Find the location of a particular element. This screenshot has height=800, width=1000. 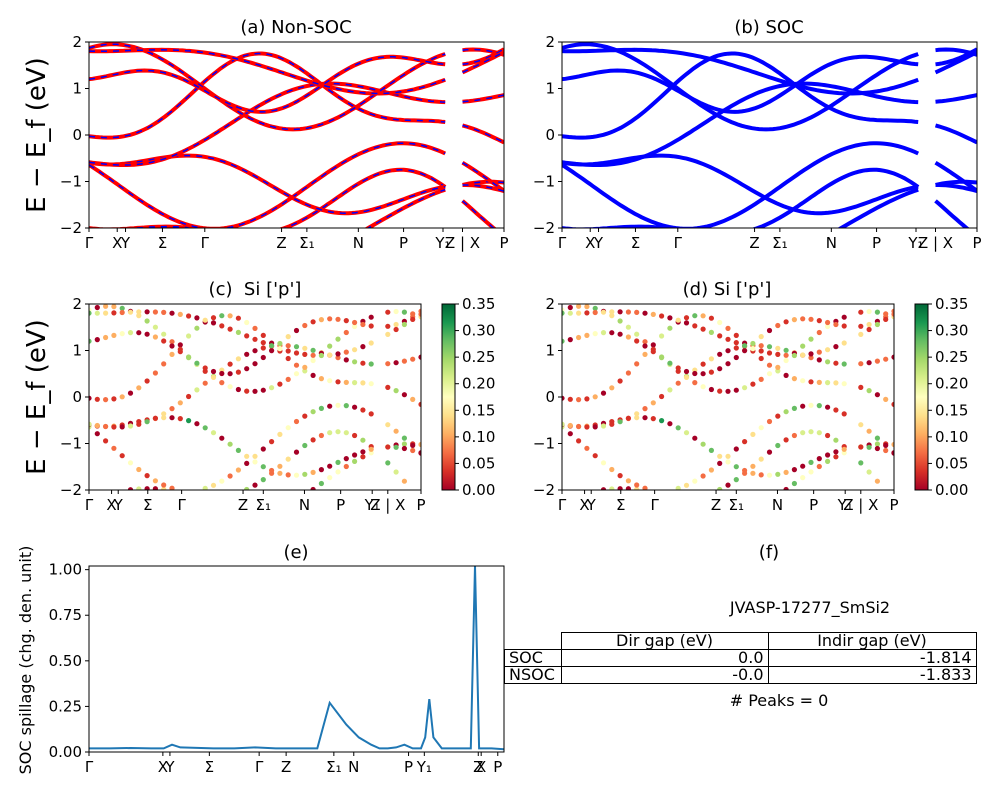

colorbar-tick-label: 0.05 is located at coordinates (478, 463).